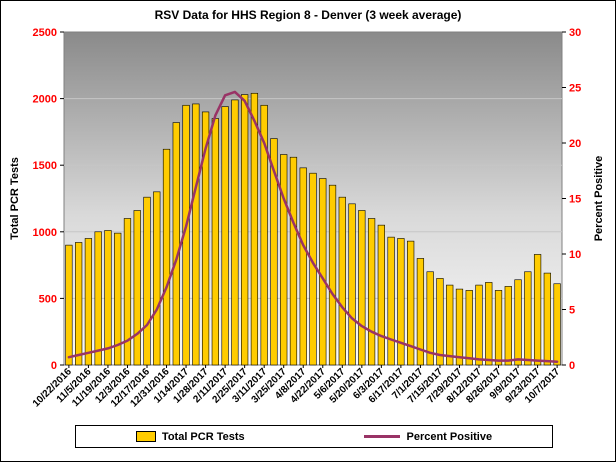  What do you see at coordinates (575, 33) in the screenshot?
I see `svg-text: 30` at bounding box center [575, 33].